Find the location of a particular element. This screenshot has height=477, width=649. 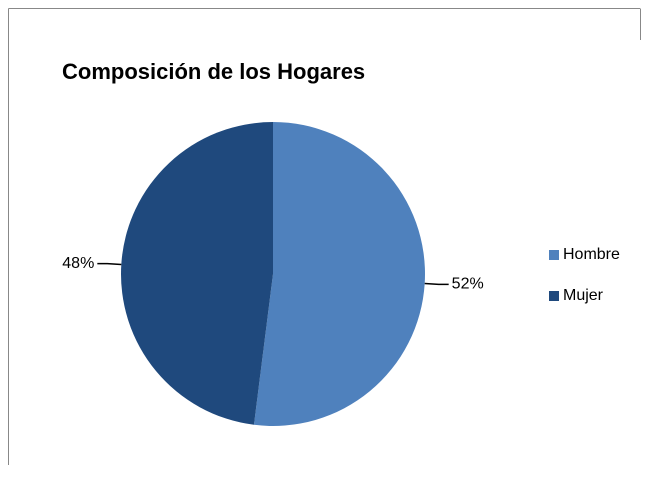

legend-label: Hombre is located at coordinates (591, 254).